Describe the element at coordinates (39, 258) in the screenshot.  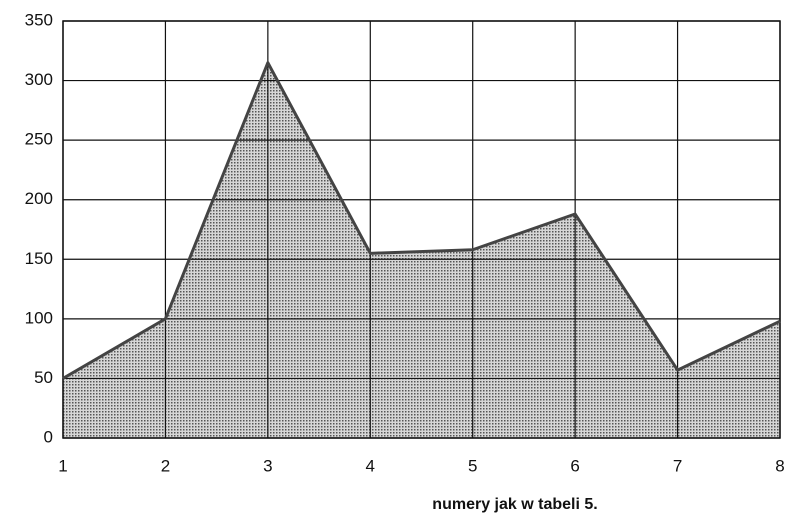
I see `y-tick-label: 150` at that location.